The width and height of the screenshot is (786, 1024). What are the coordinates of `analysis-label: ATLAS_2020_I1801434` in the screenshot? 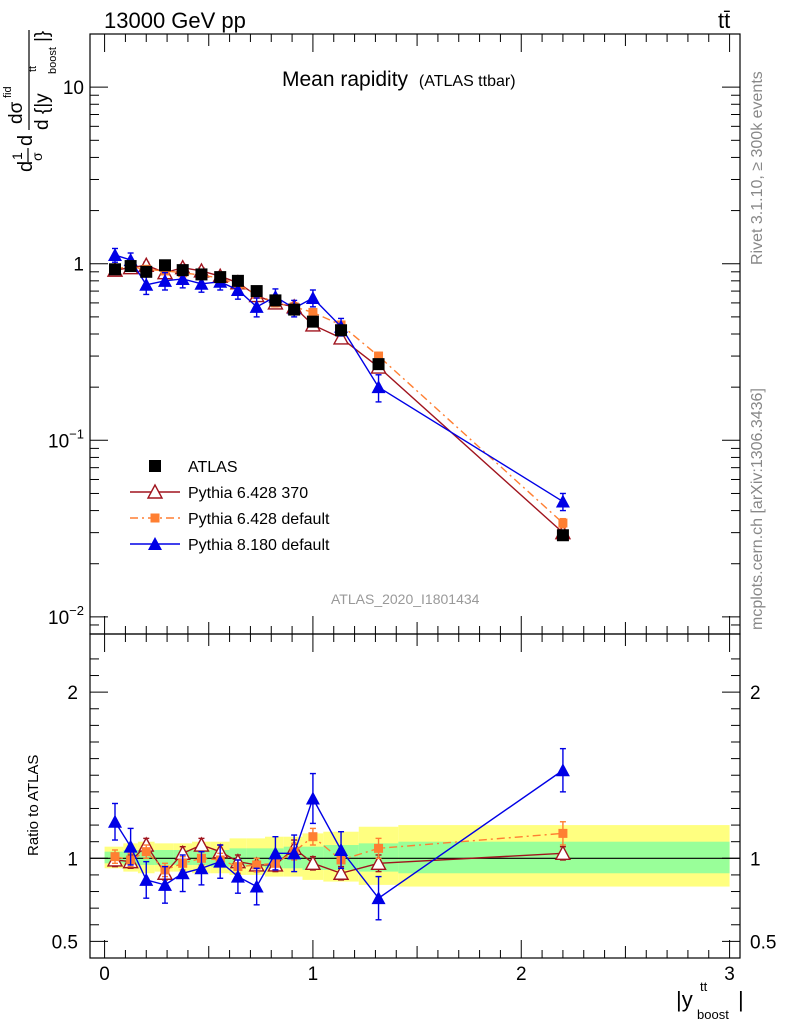 It's located at (405, 599).